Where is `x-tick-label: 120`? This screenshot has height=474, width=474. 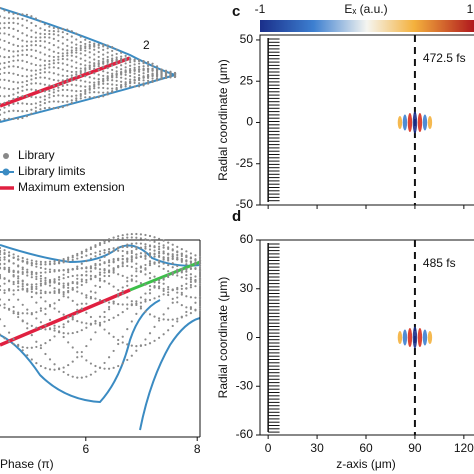
x-tick-label: 120 is located at coordinates (464, 448).